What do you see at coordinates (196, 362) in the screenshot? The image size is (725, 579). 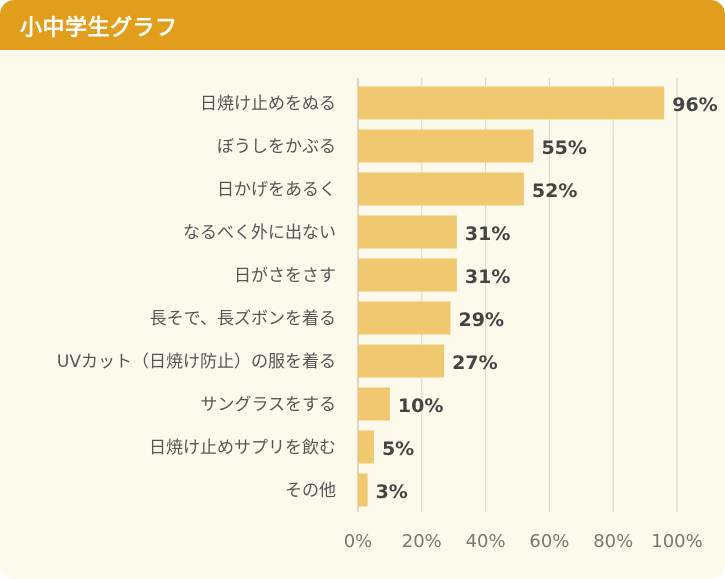 I see `category-label: UVカット（日焼け防止）の服を着る` at bounding box center [196, 362].